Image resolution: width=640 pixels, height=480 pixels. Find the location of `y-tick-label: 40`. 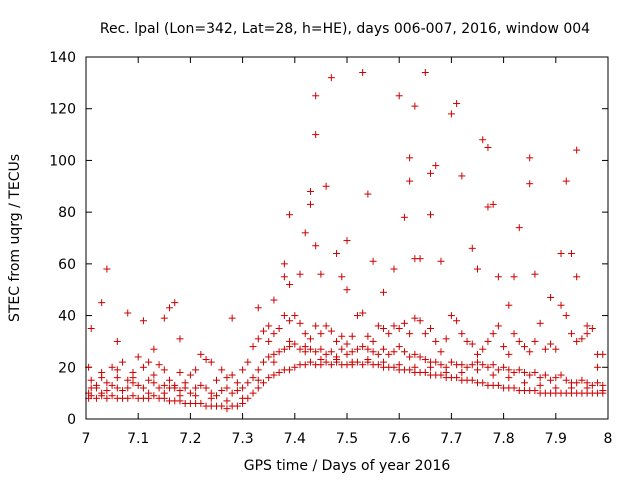

y-tick-label: 40 is located at coordinates (67, 317).